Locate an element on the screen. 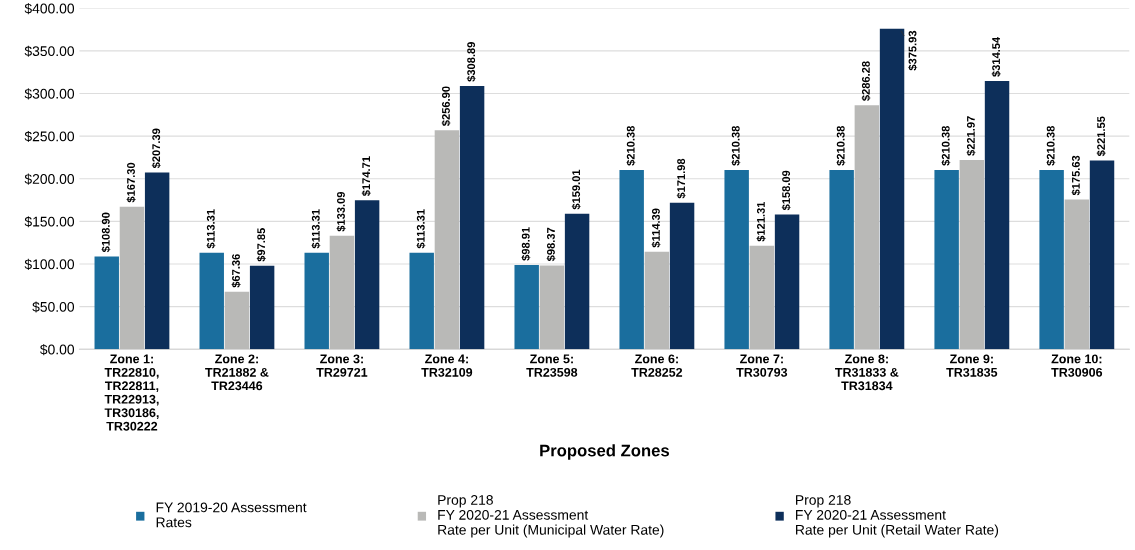 Image resolution: width=1135 pixels, height=550 pixels. y-tick-label: $100.00 is located at coordinates (49, 264).